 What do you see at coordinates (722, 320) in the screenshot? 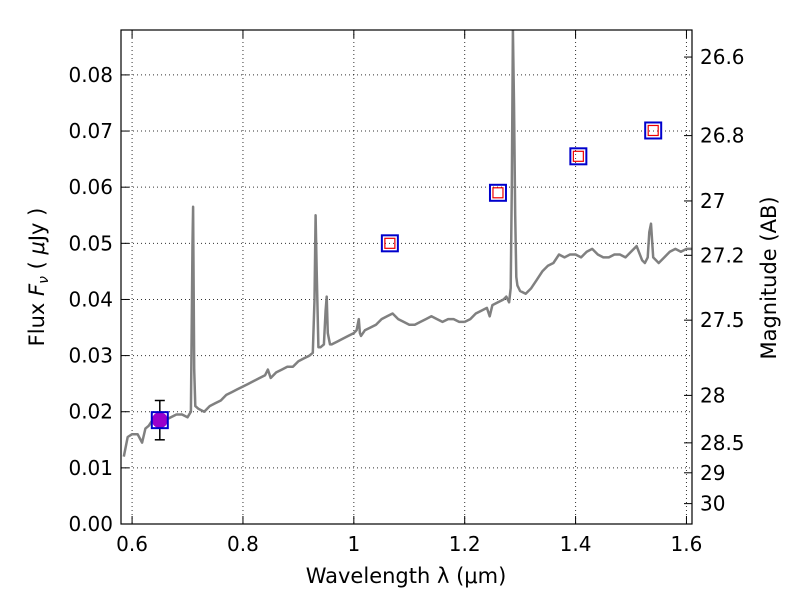
I see `y2-tick-label: 27.5` at bounding box center [722, 320].